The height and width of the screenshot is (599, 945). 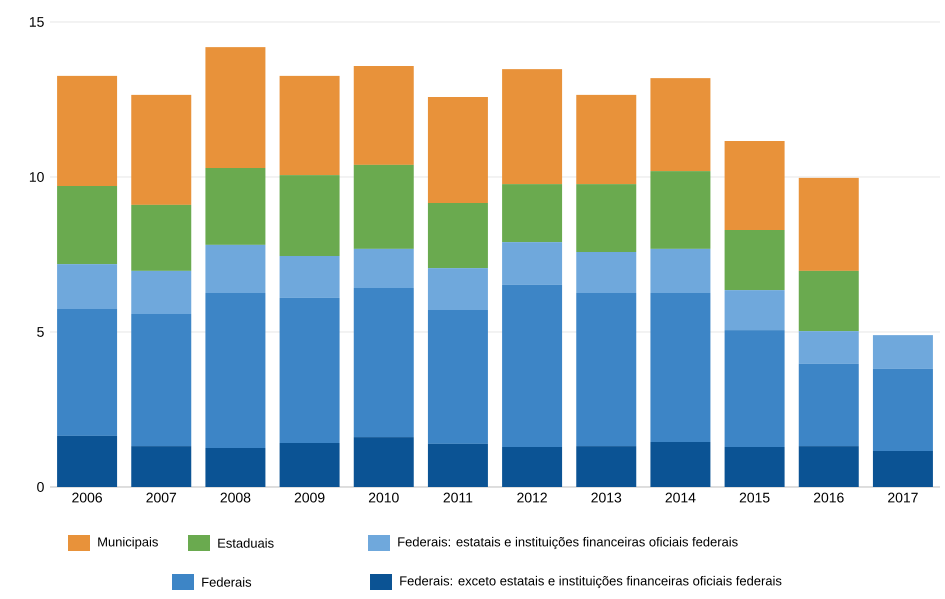 What do you see at coordinates (903, 497) in the screenshot?
I see `x-tick-label: 2017` at bounding box center [903, 497].